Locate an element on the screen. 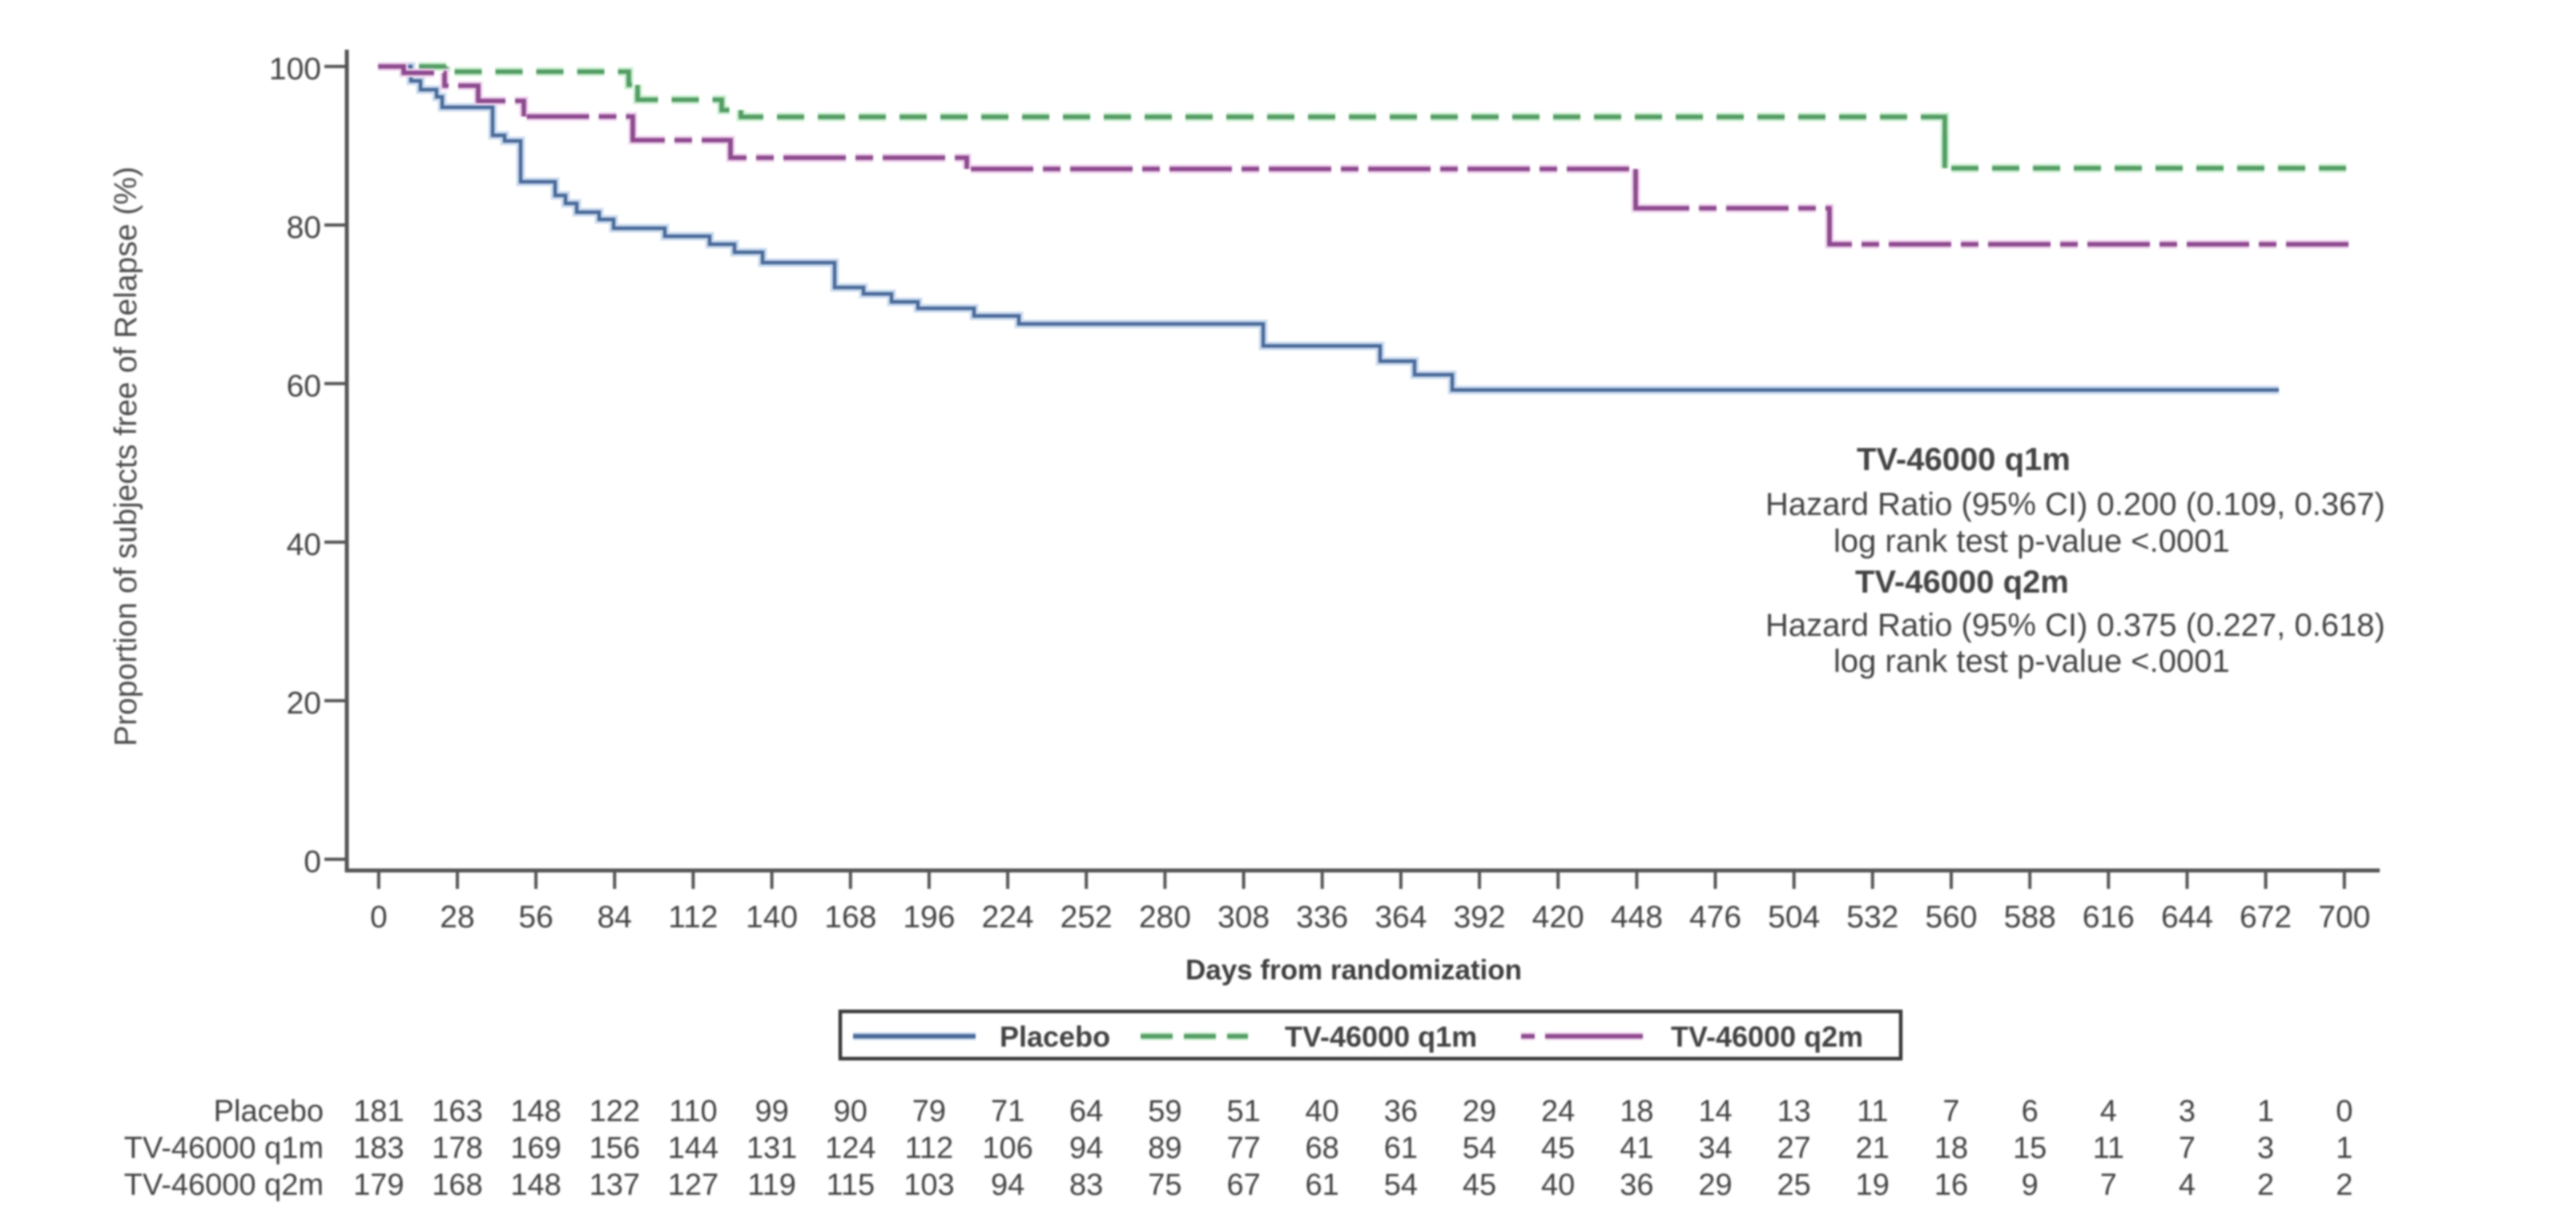  svg-text: 14 is located at coordinates (1715, 1111).